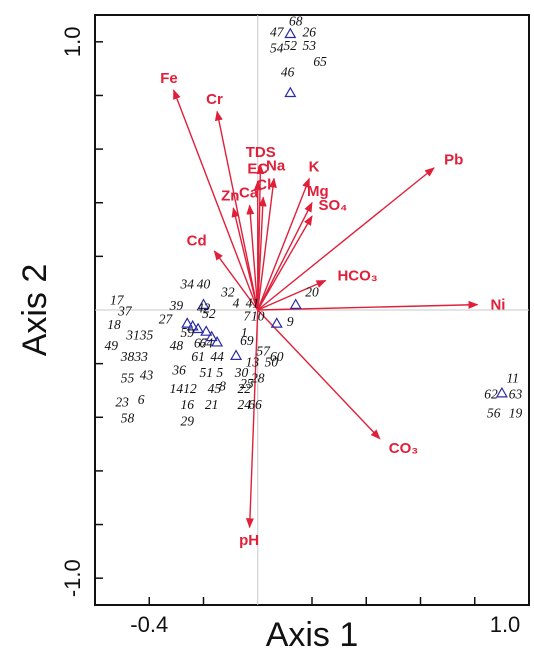 The image size is (534, 653). Describe the element at coordinates (512, 377) in the screenshot. I see `site-label: 11` at that location.